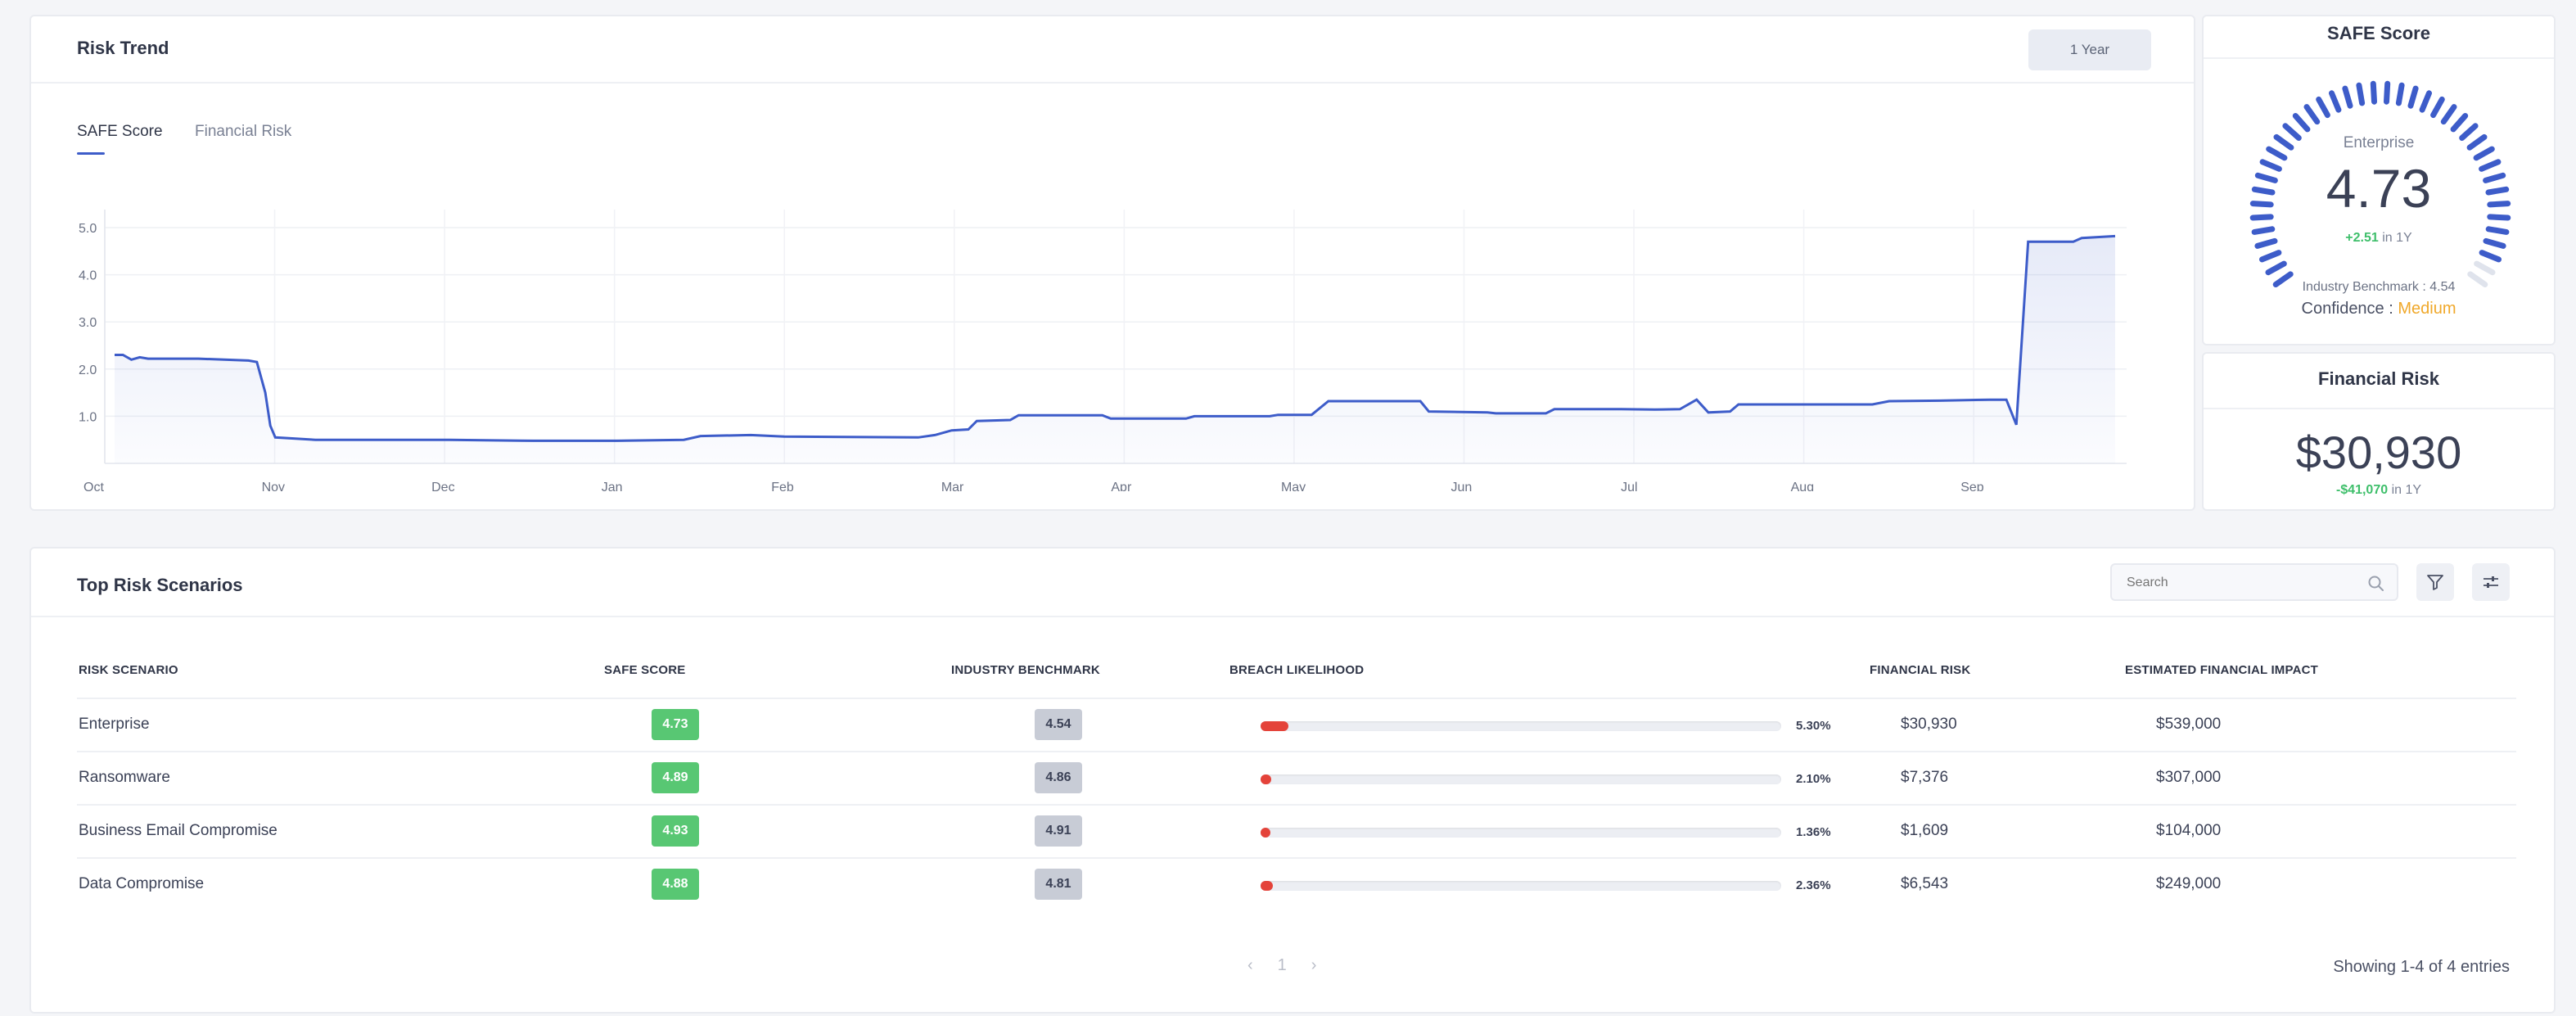 The width and height of the screenshot is (2576, 1016). Describe the element at coordinates (114, 724) in the screenshot. I see `risk-scenario-name: Enterprise` at that location.